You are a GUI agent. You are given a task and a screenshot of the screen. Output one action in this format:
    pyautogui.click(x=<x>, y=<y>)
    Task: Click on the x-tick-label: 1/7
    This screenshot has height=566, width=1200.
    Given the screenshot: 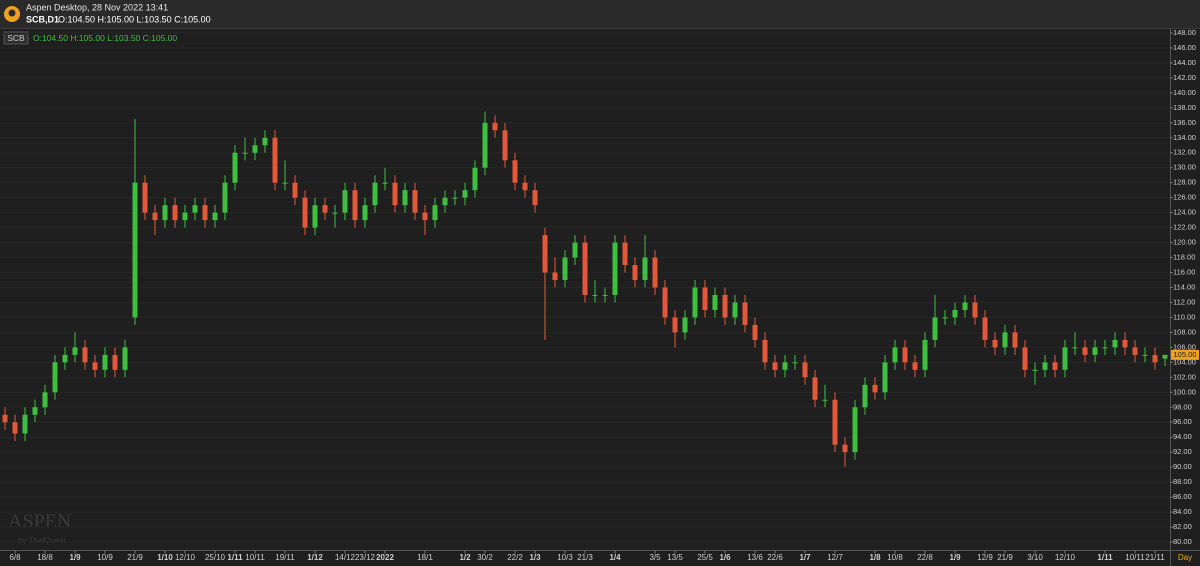 What is the action you would take?
    pyautogui.click(x=805, y=557)
    